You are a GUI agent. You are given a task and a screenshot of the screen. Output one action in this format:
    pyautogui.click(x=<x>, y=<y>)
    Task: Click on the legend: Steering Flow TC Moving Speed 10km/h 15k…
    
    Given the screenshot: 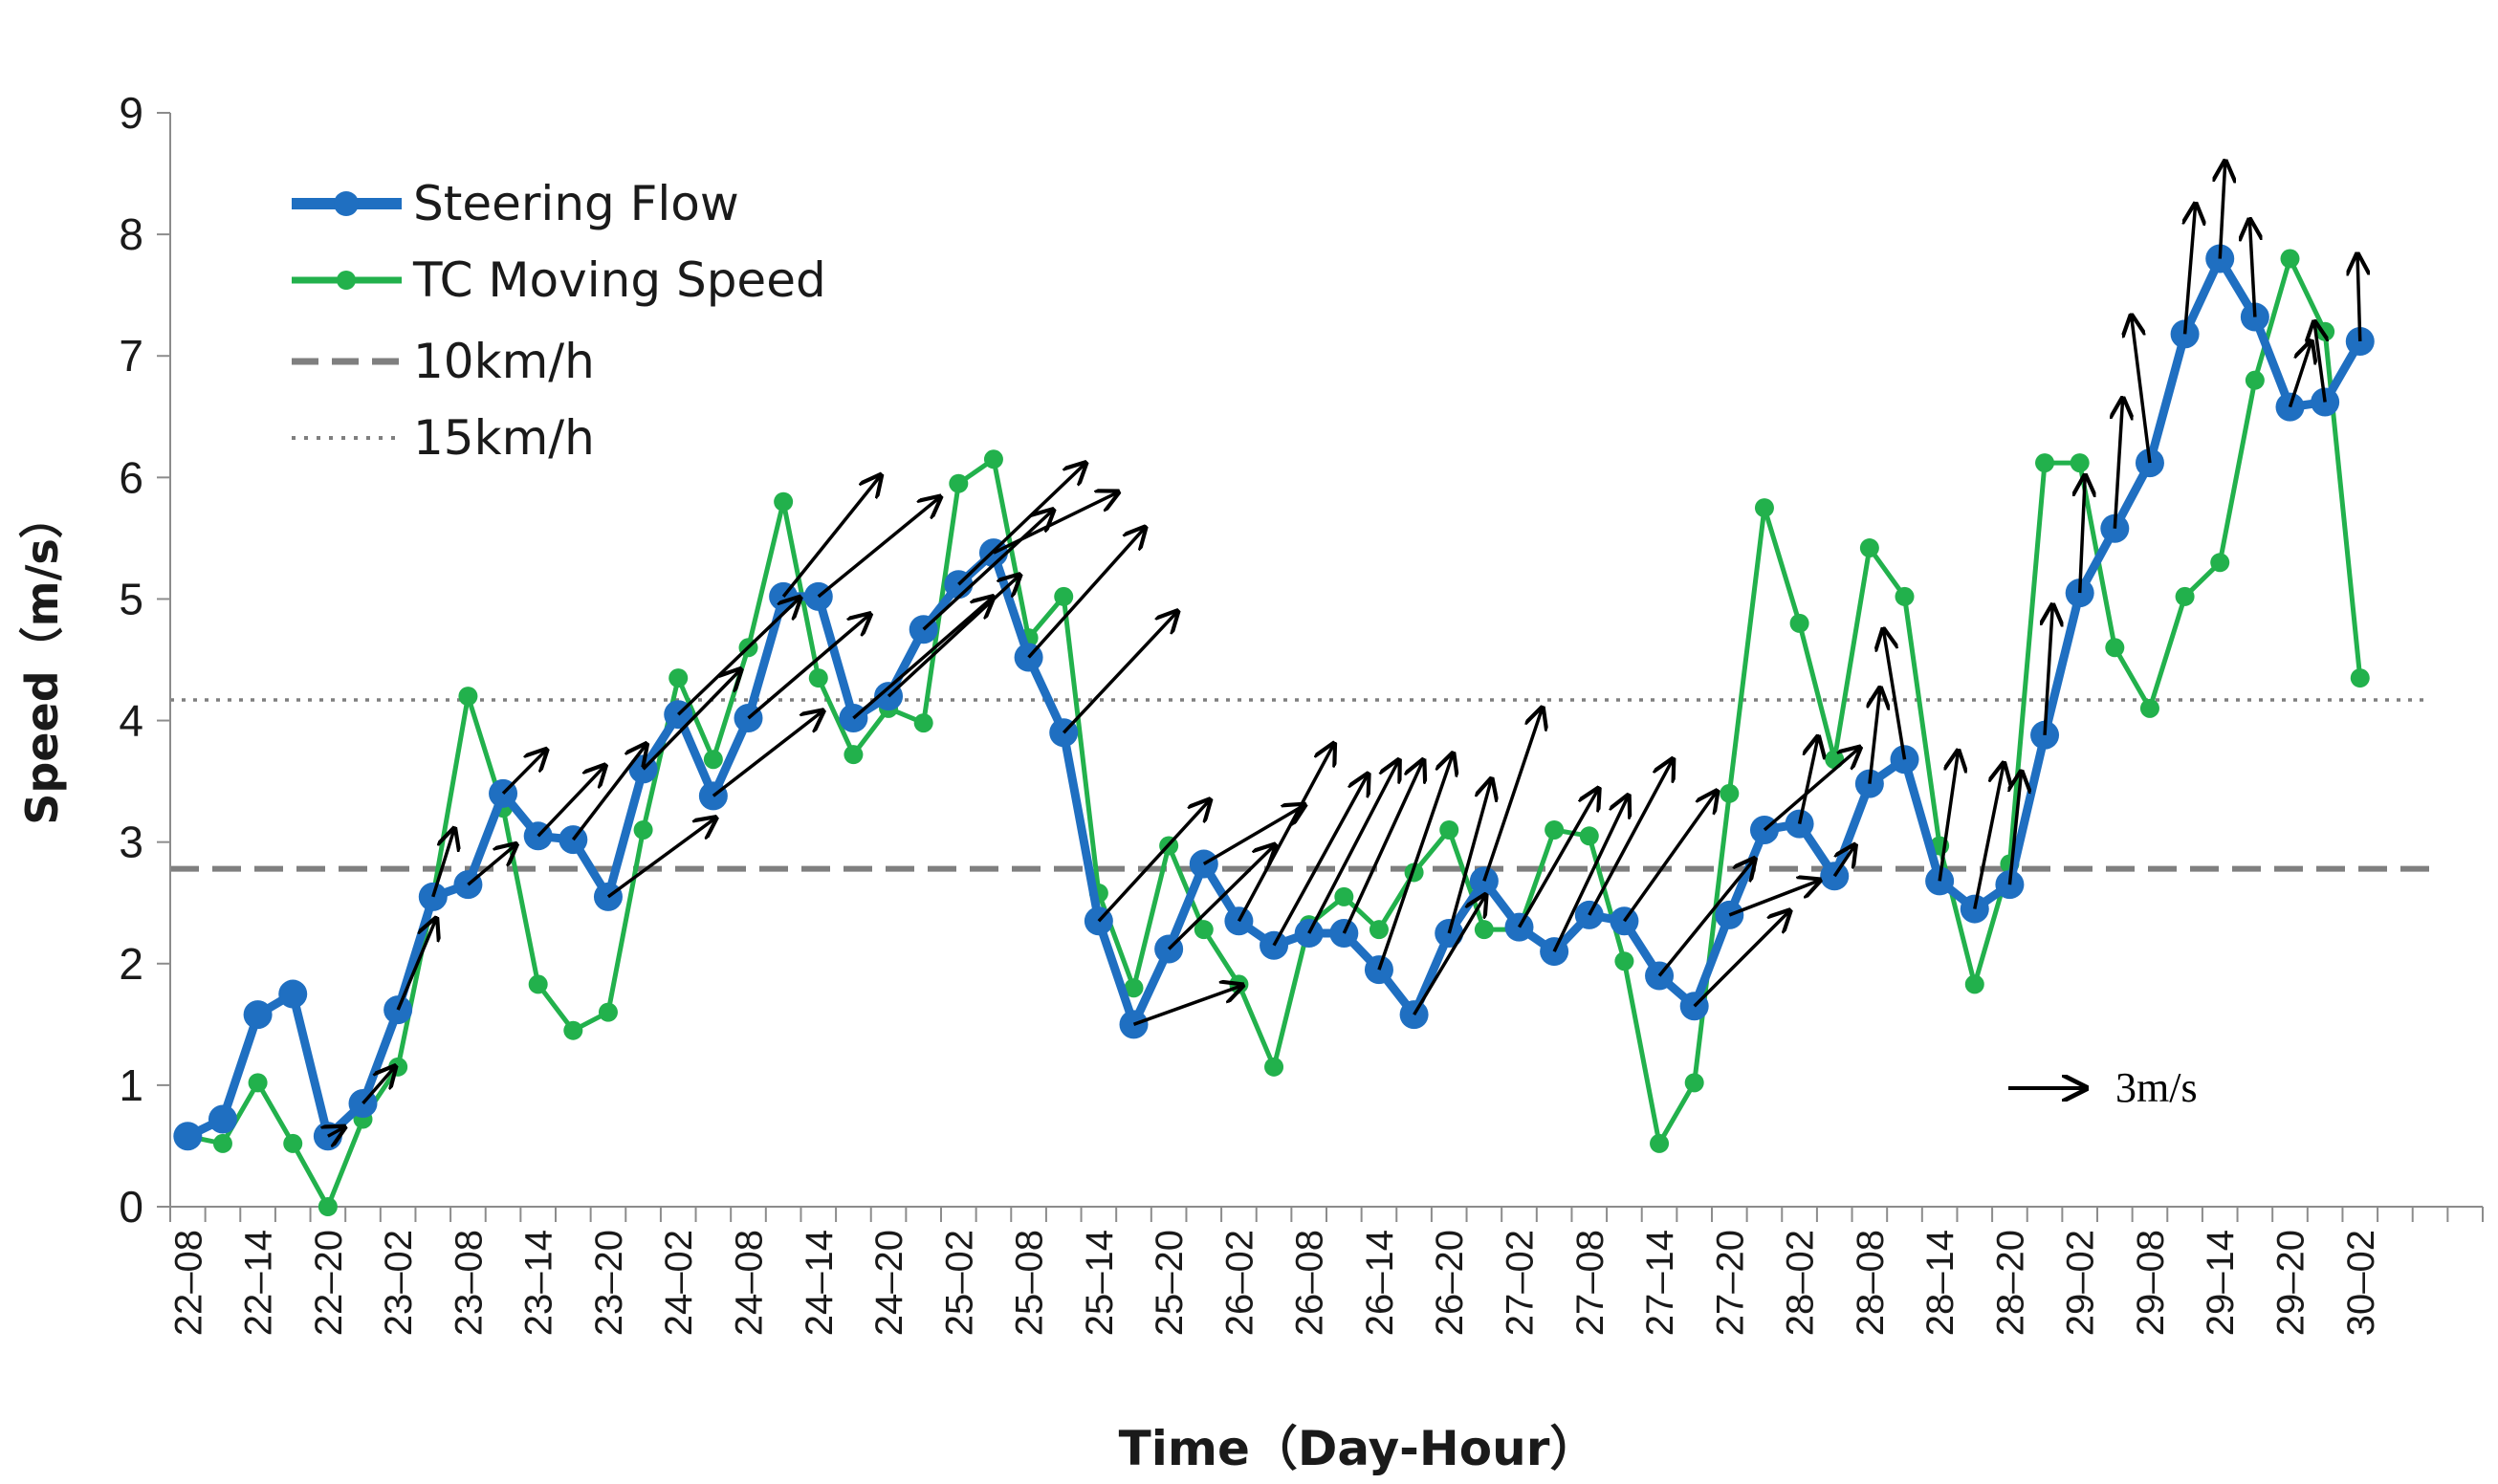 What is the action you would take?
    pyautogui.click(x=559, y=321)
    